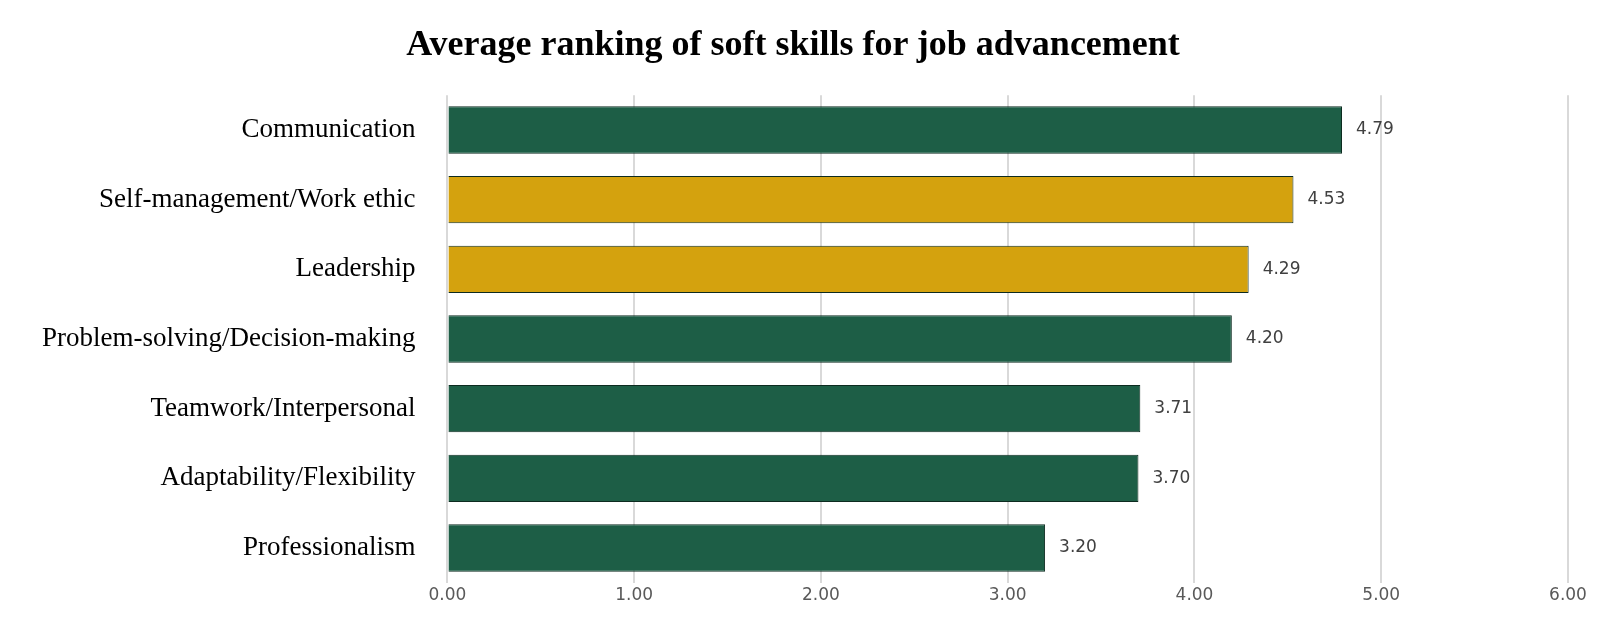 The height and width of the screenshot is (632, 1619). I want to click on y-tick-label: Teamwork/Interpersonal, so click(283, 406).